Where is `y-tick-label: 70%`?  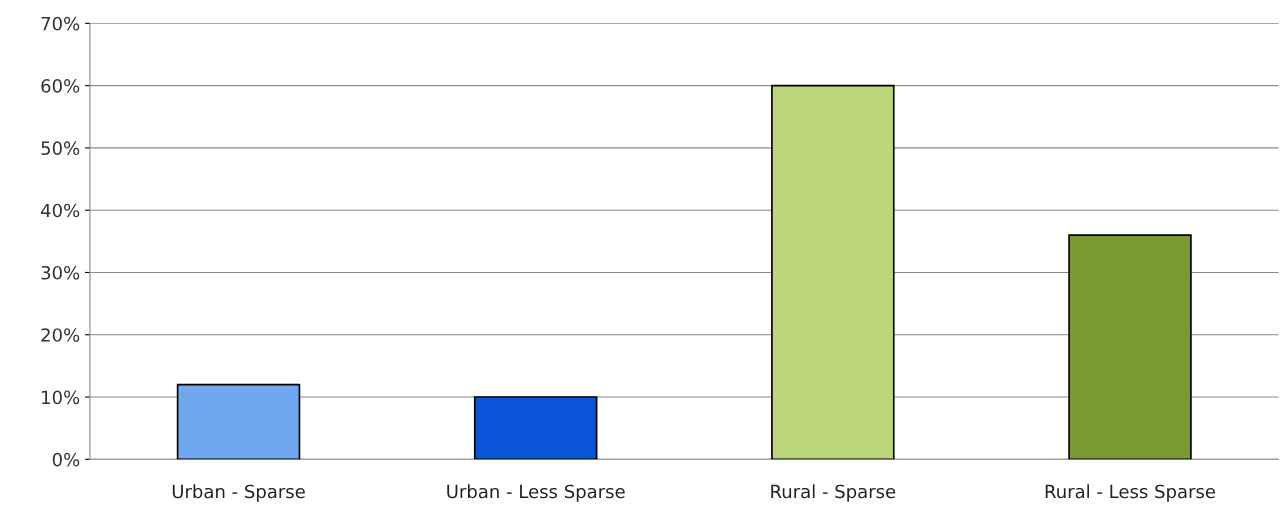
y-tick-label: 70% is located at coordinates (60, 23).